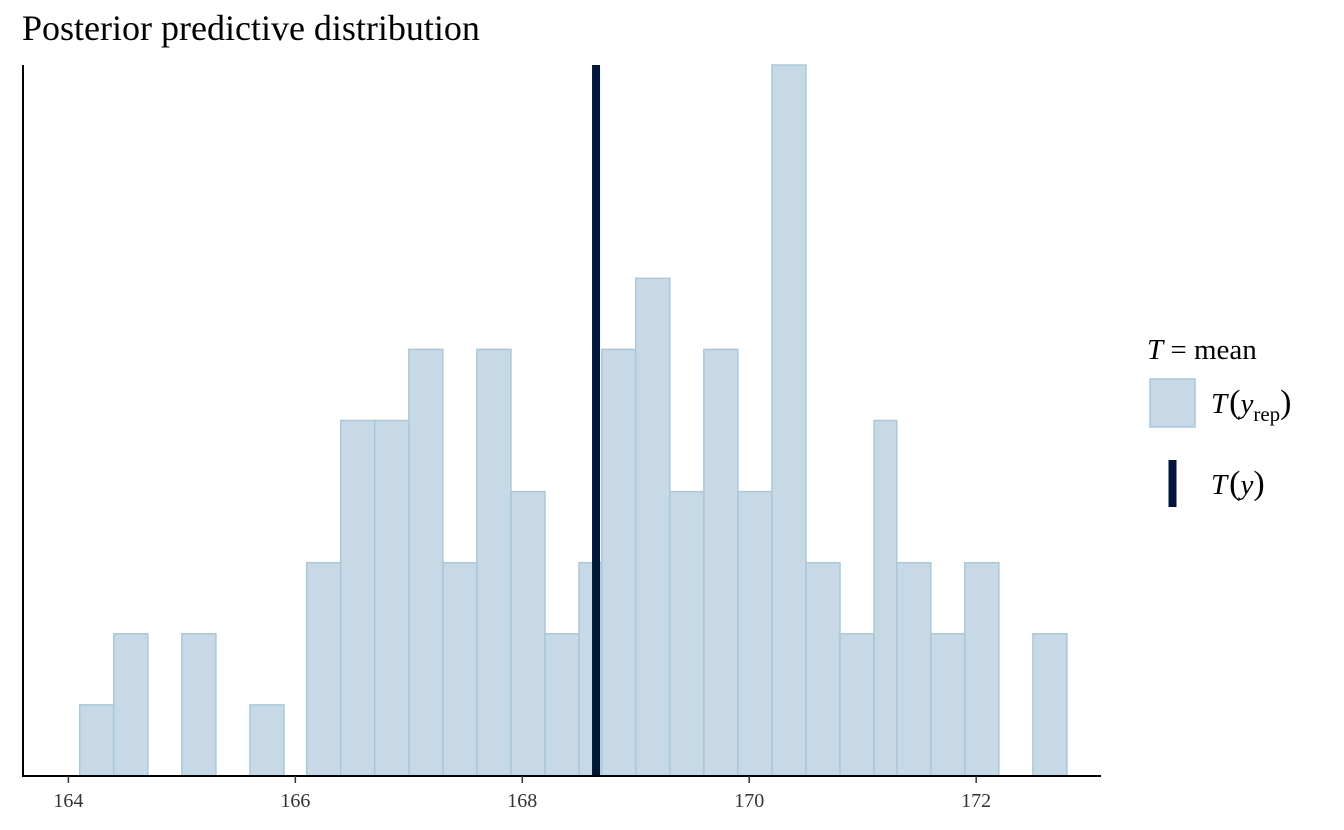 The height and width of the screenshot is (830, 1344). I want to click on x-tick-label: 164, so click(68, 801).